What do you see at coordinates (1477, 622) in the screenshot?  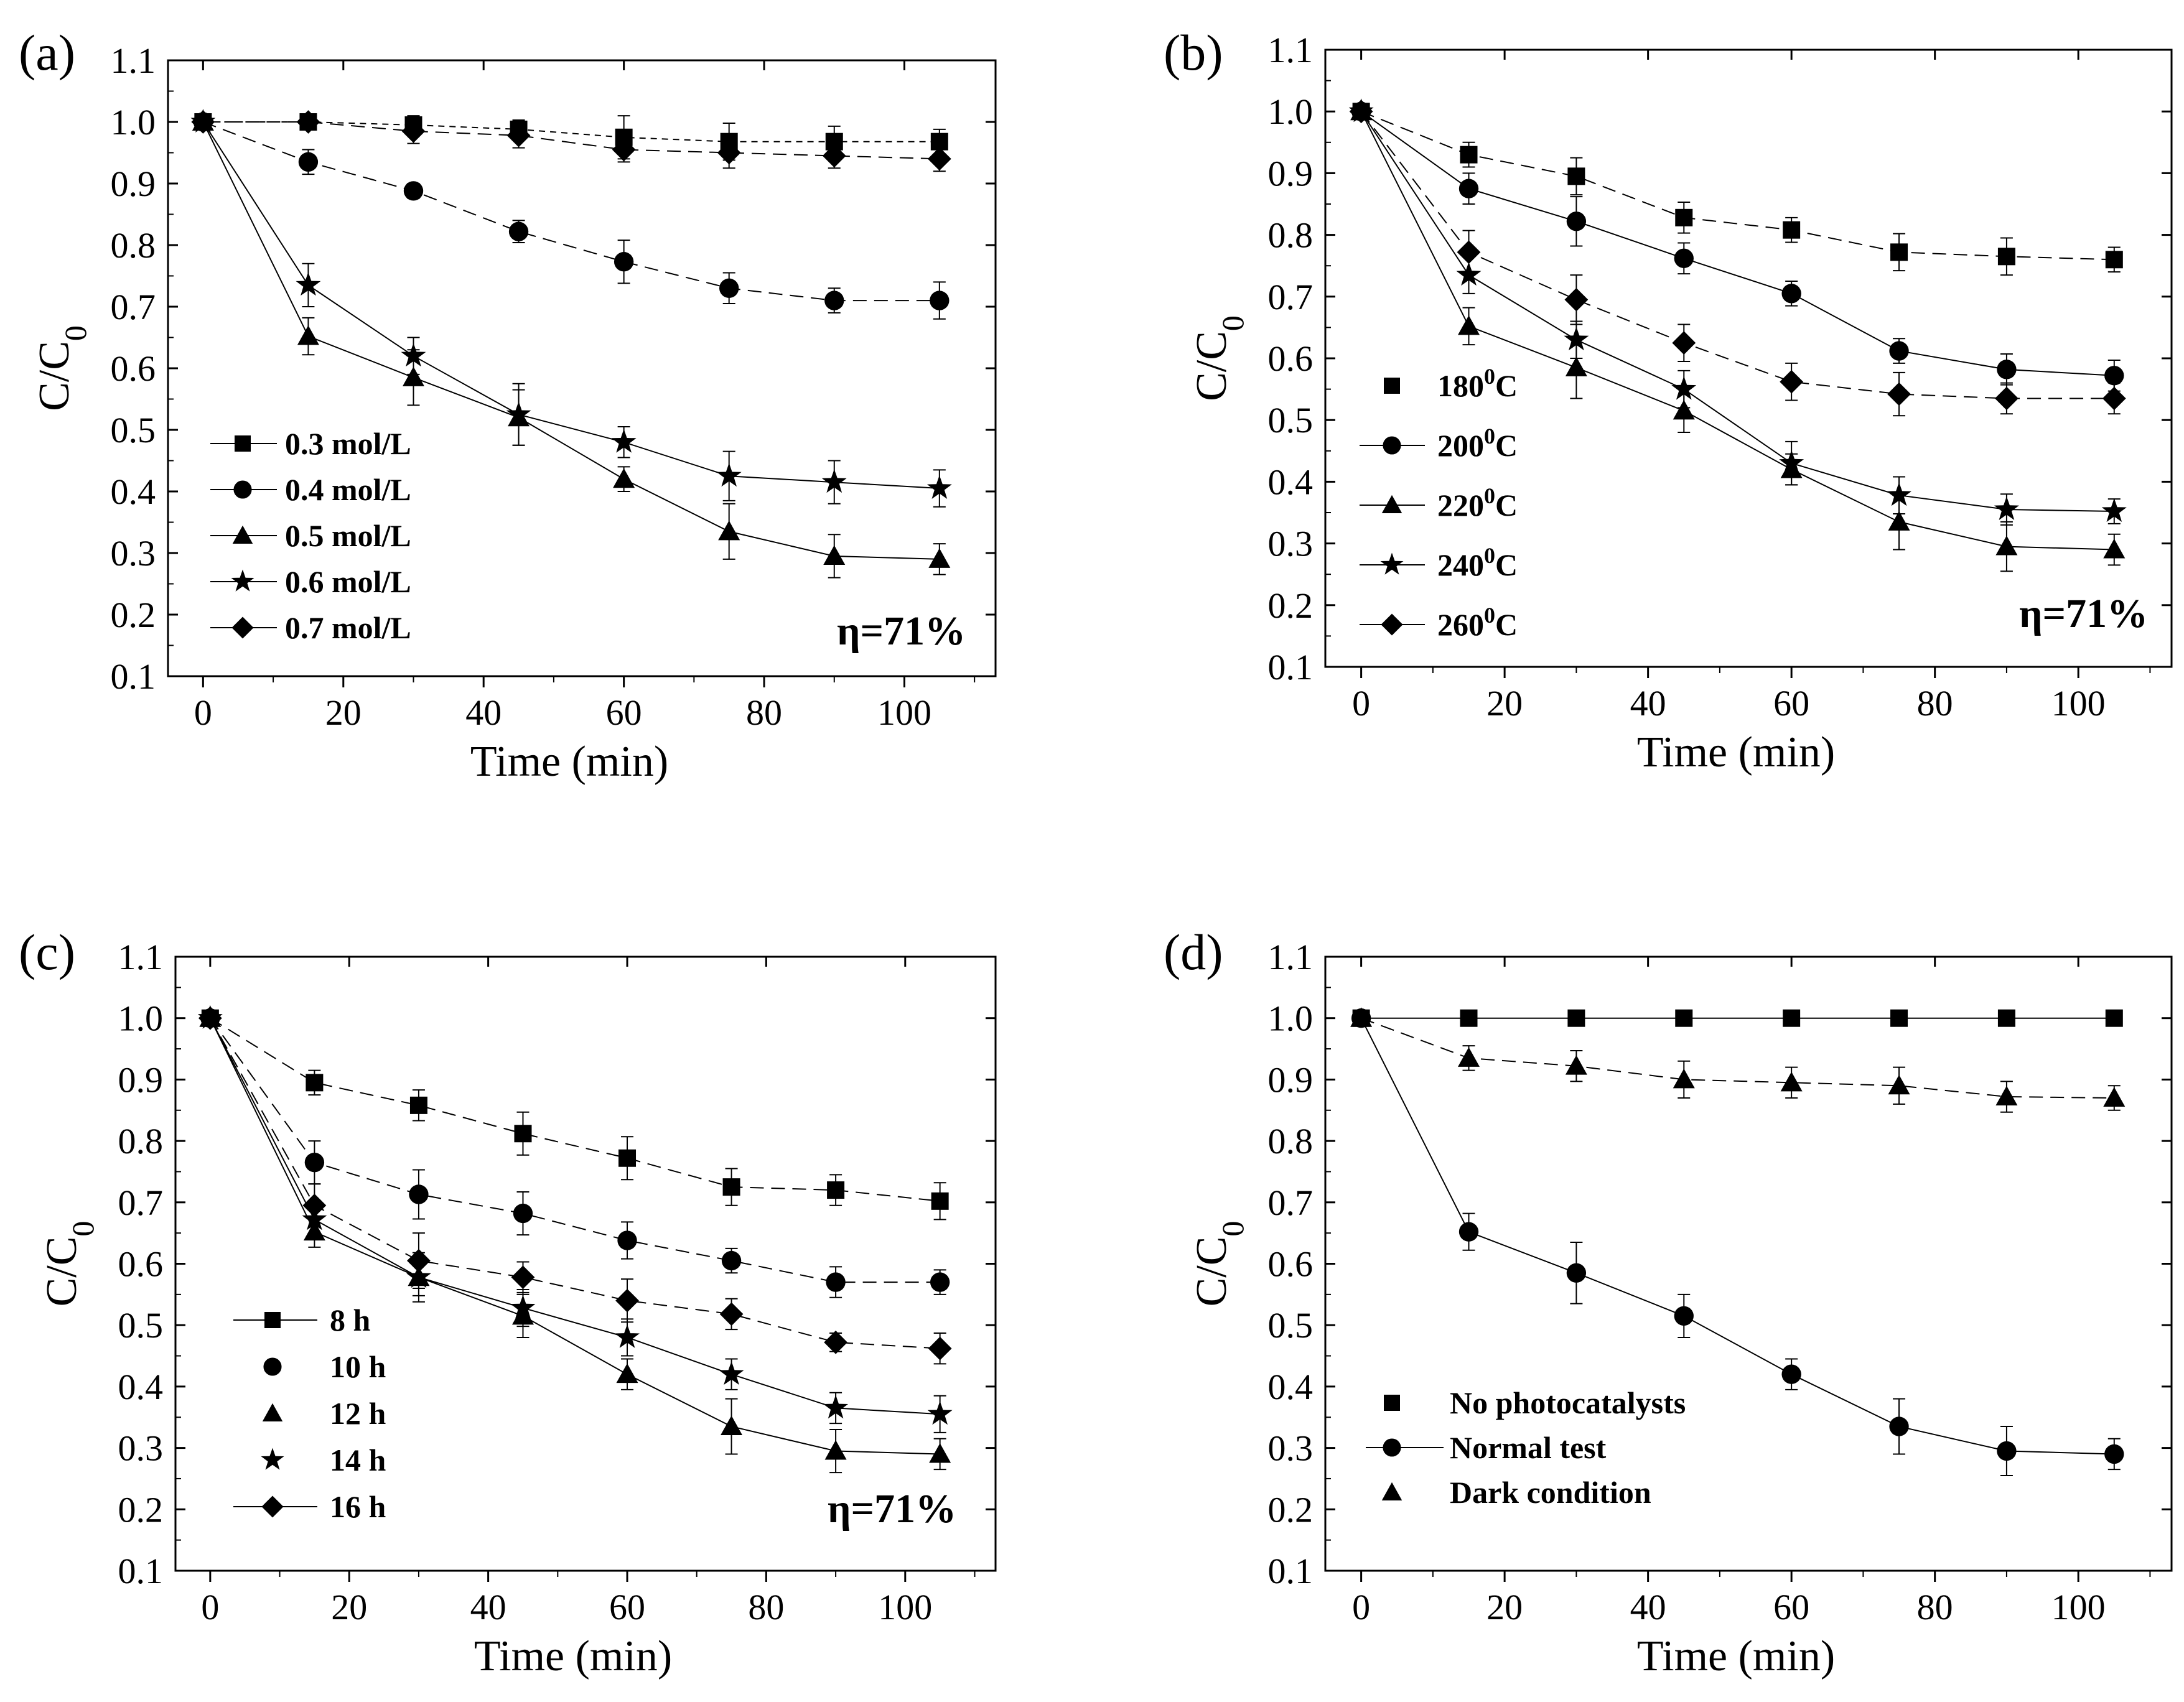 I see `legend-label: 2600C` at bounding box center [1477, 622].